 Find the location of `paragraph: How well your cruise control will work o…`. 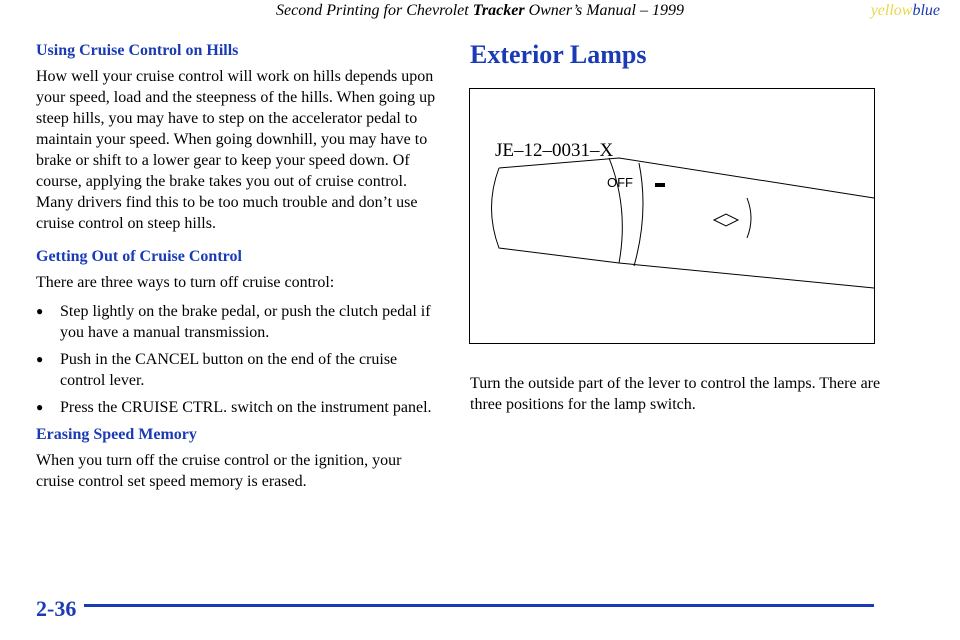

paragraph: How well your cruise control will work o… is located at coordinates (236, 150).